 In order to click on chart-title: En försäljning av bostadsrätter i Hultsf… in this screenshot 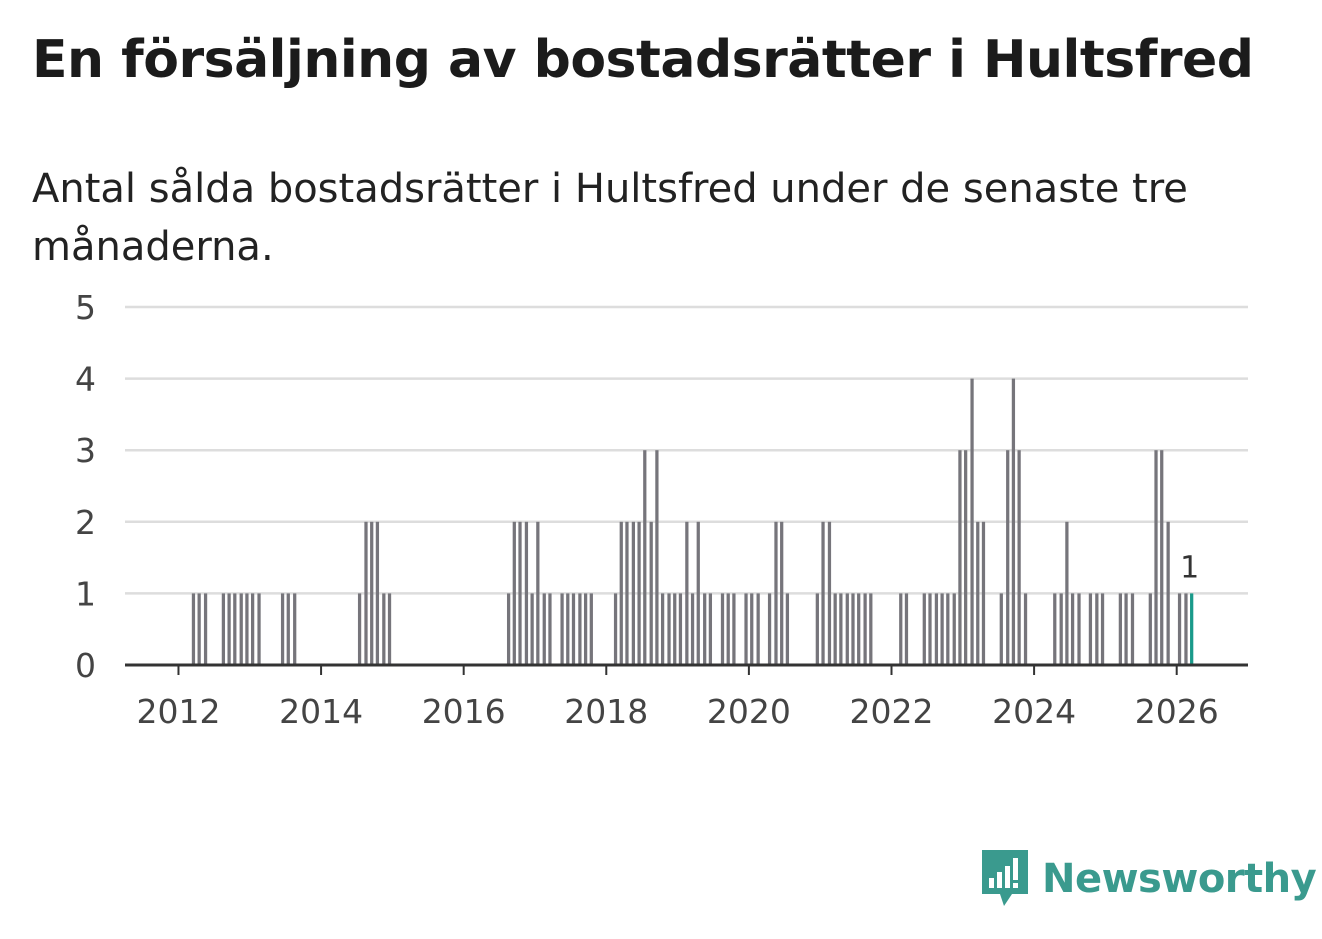, I will do `click(643, 60)`.